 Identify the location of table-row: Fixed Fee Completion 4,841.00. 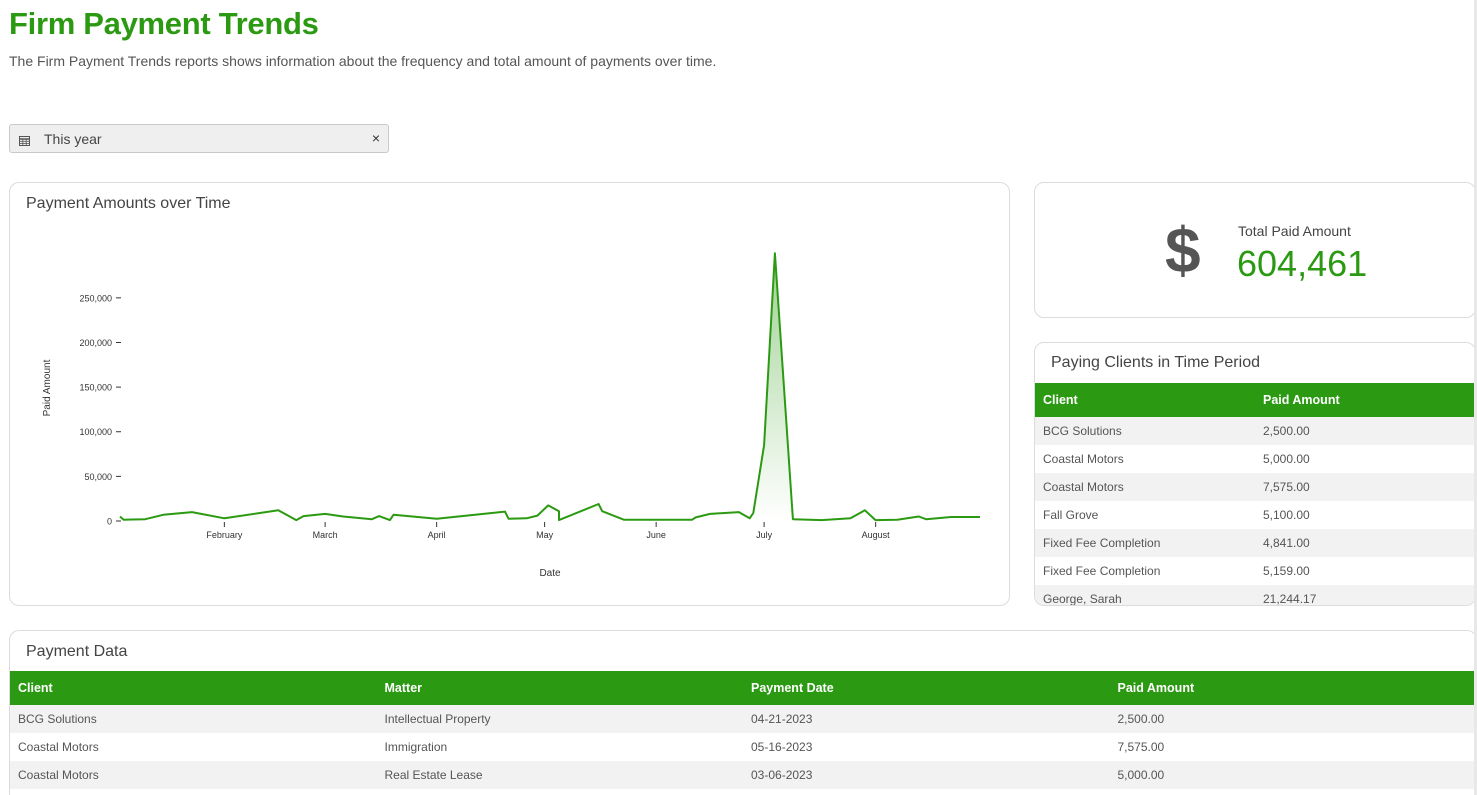
(1255, 543).